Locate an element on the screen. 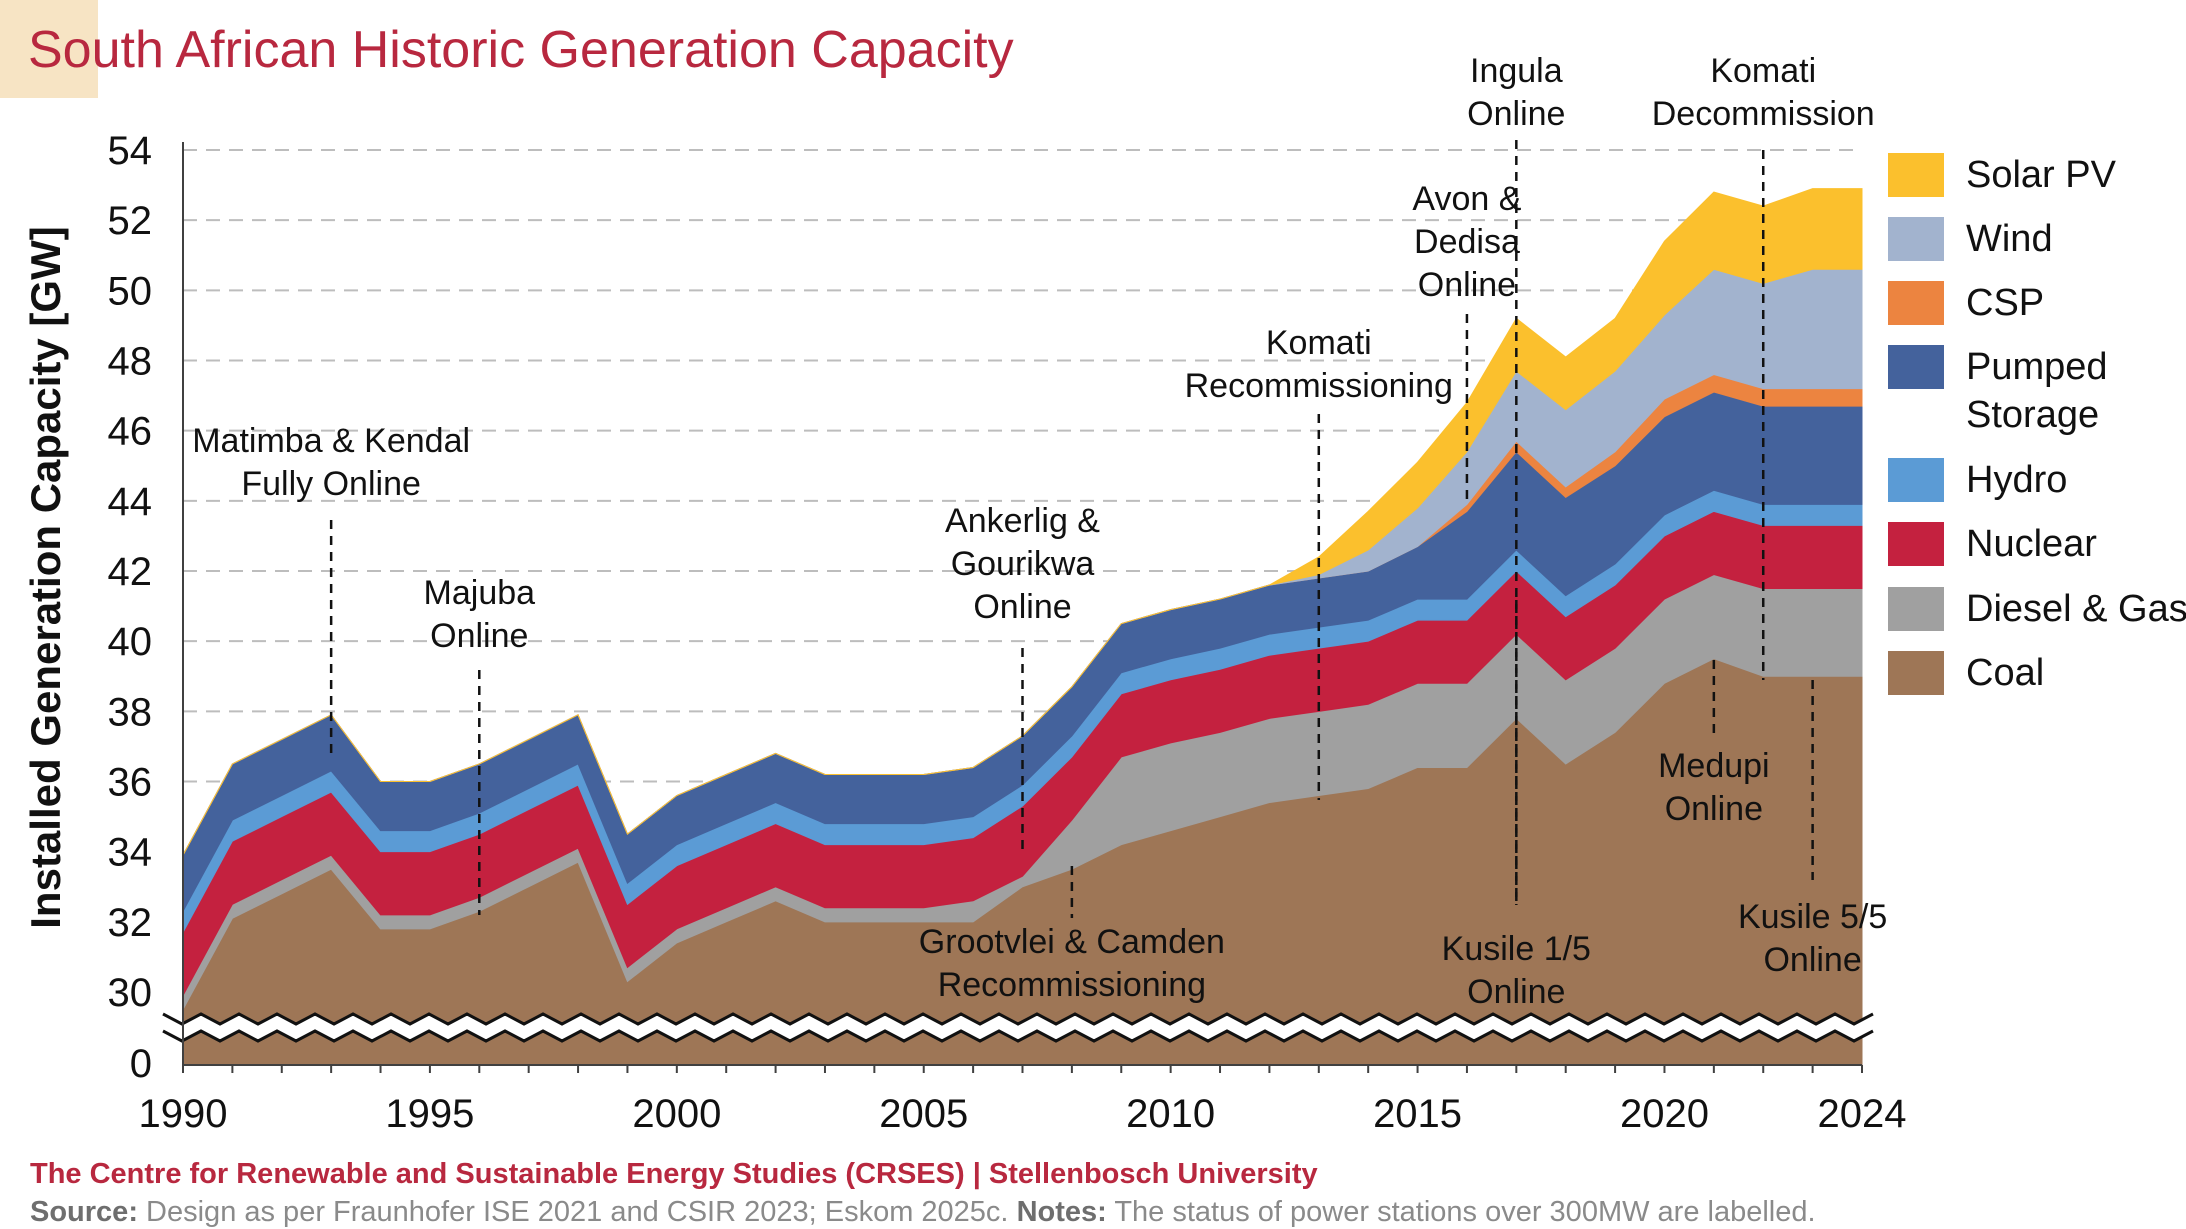  legend-label: Diesel & Gas is located at coordinates (2076, 609).